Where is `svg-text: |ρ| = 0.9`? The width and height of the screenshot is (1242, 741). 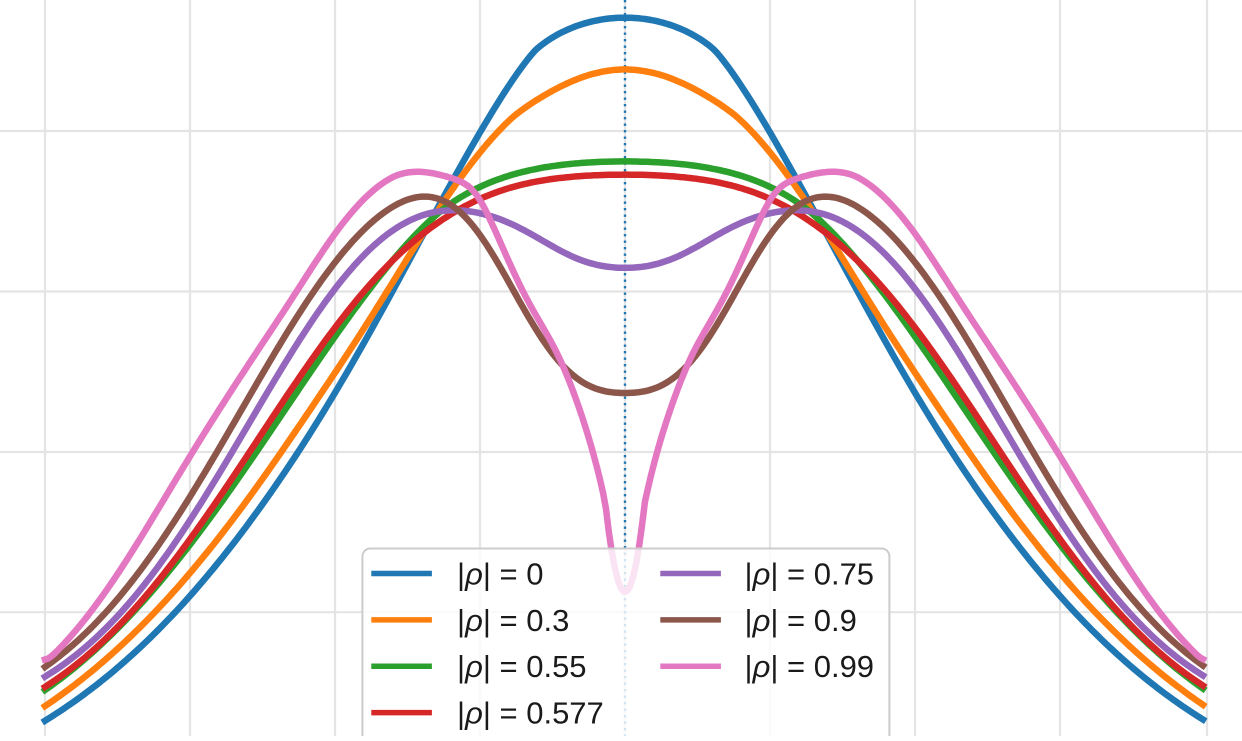 svg-text: |ρ| = 0.9 is located at coordinates (801, 620).